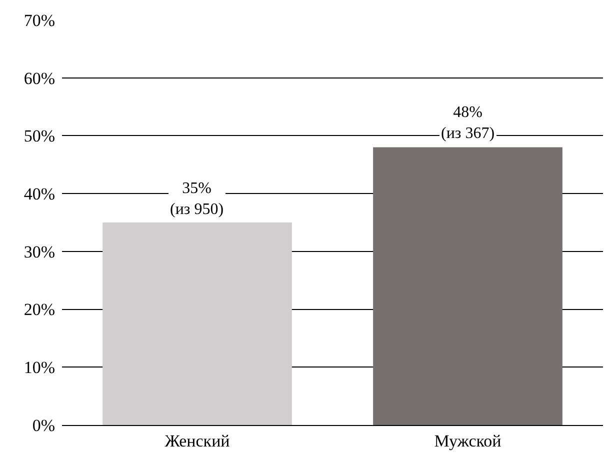 This screenshot has width=610, height=457. I want to click on y-tick-label: 50%, so click(39, 136).